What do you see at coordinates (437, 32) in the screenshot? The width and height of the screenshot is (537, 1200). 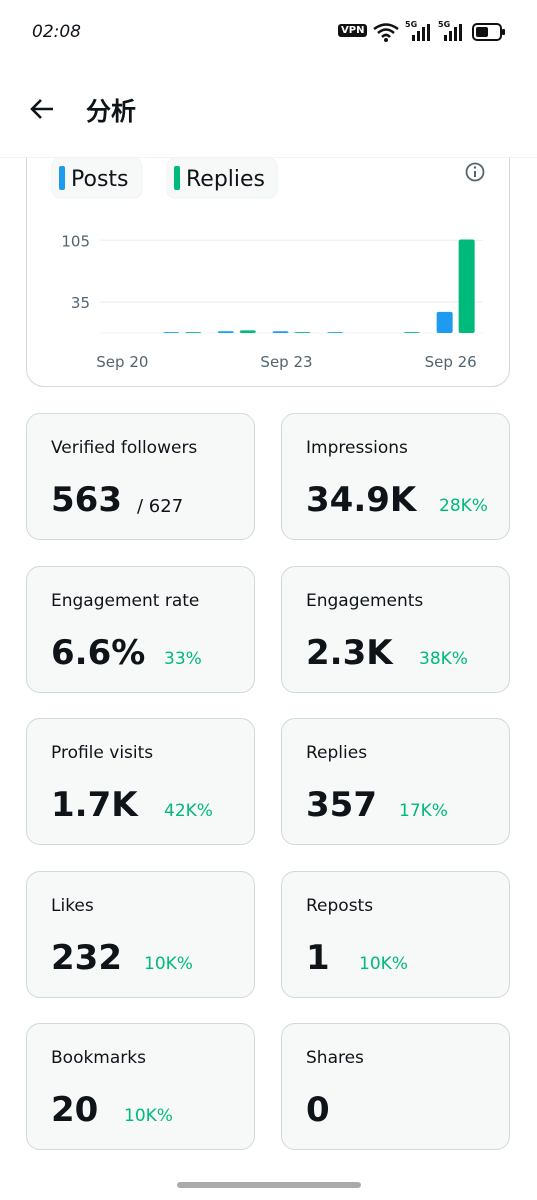 I see `signal-icons` at bounding box center [437, 32].